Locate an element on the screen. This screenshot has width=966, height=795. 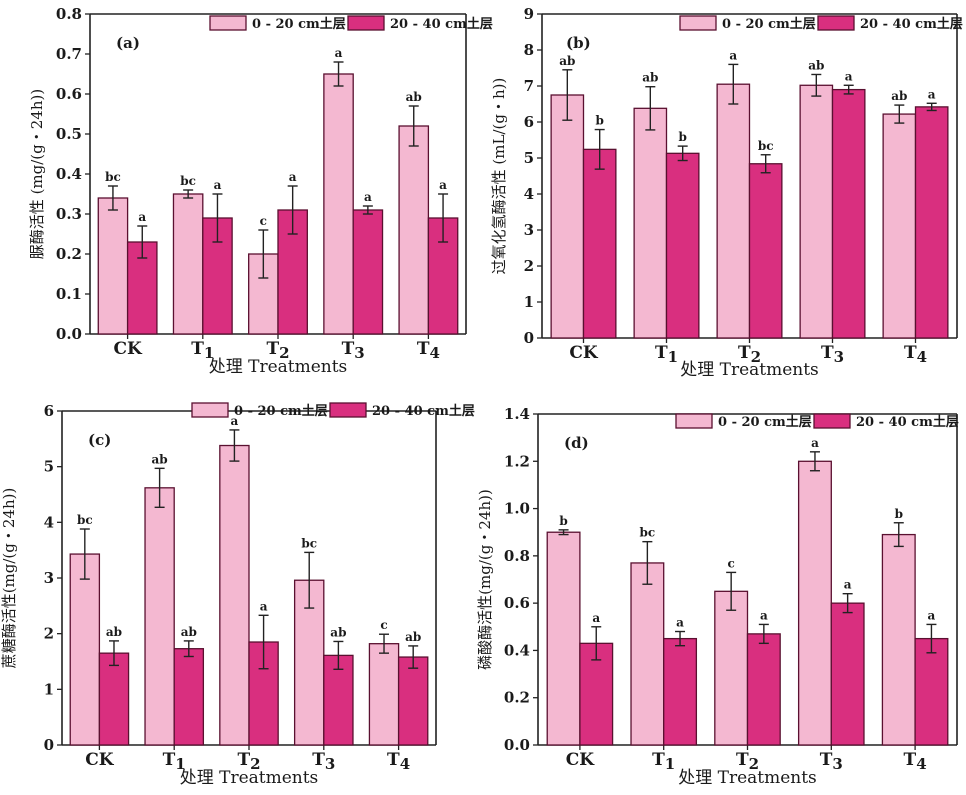
y-tick-label: 0.6 is located at coordinates (69, 94).